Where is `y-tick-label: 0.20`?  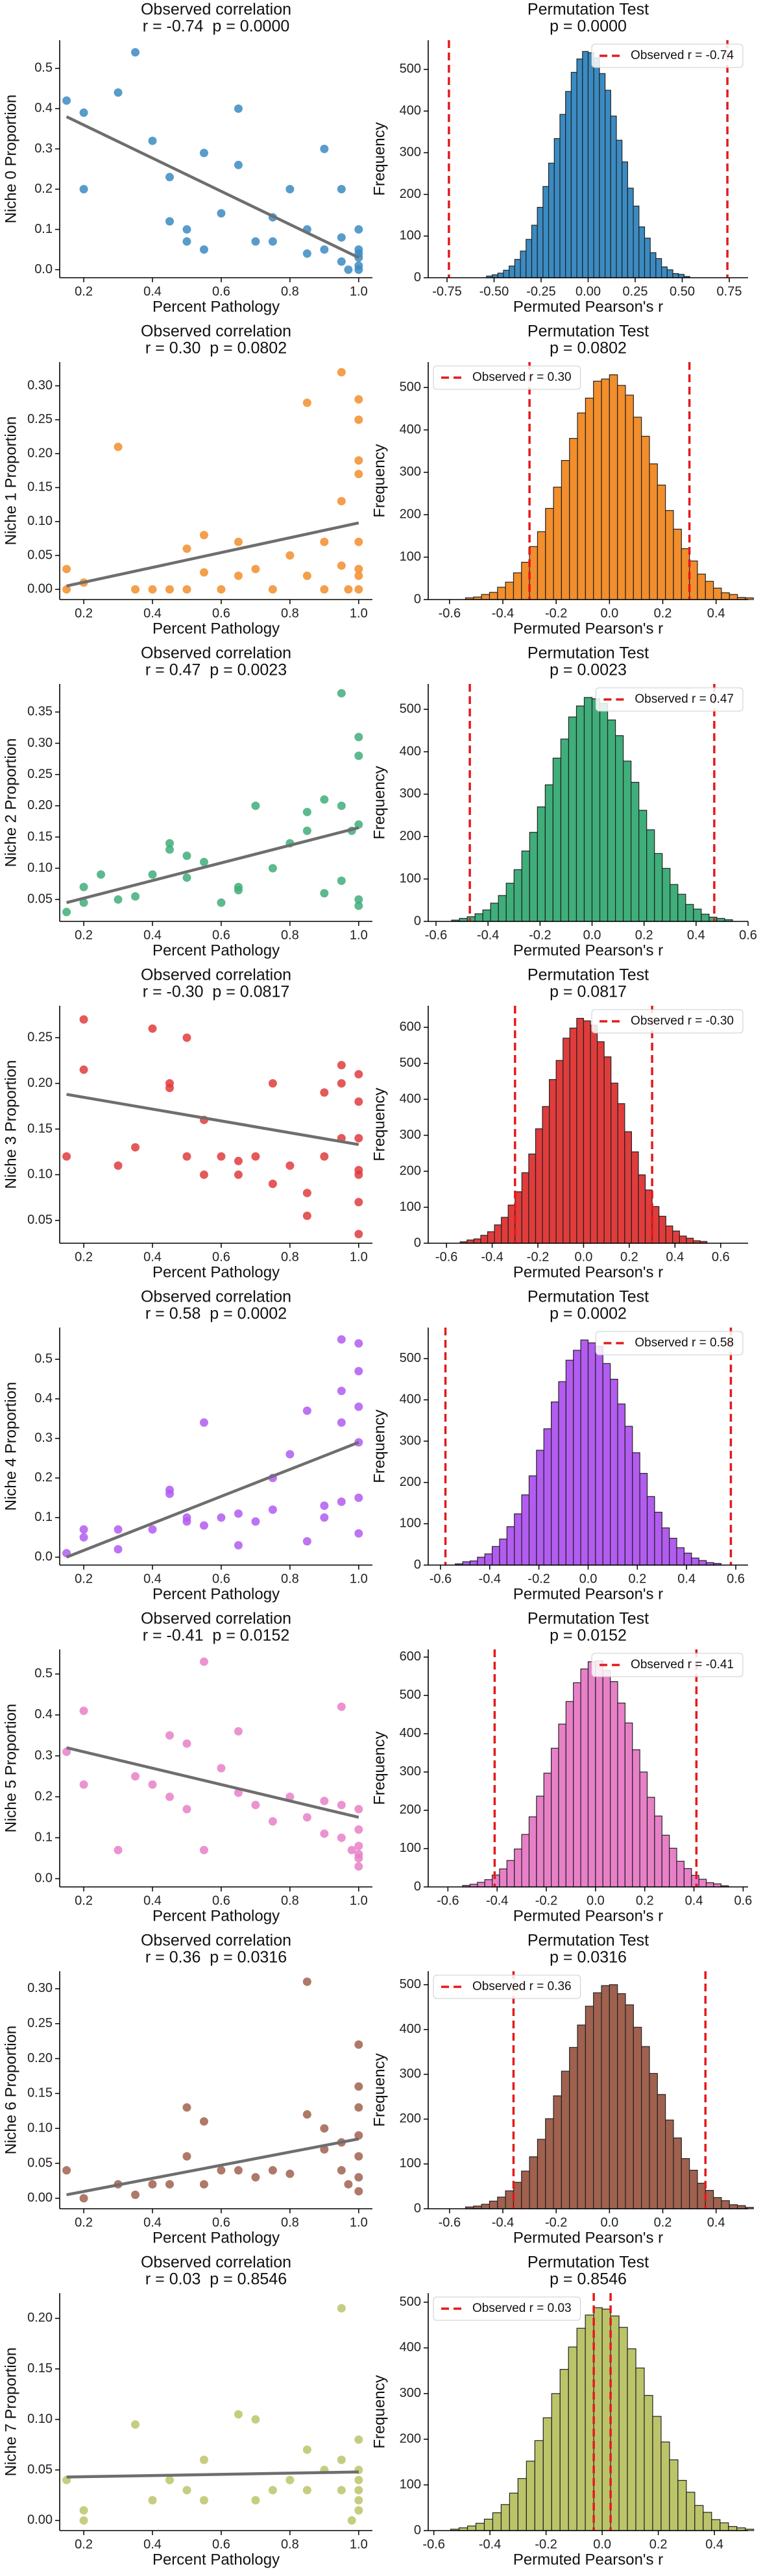
y-tick-label: 0.20 is located at coordinates (40, 1083).